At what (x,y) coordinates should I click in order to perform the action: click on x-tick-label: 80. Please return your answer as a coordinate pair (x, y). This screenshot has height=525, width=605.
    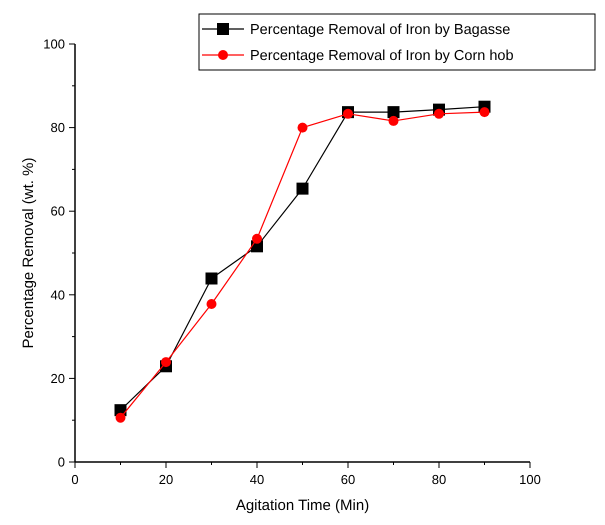
    Looking at the image, I should click on (439, 479).